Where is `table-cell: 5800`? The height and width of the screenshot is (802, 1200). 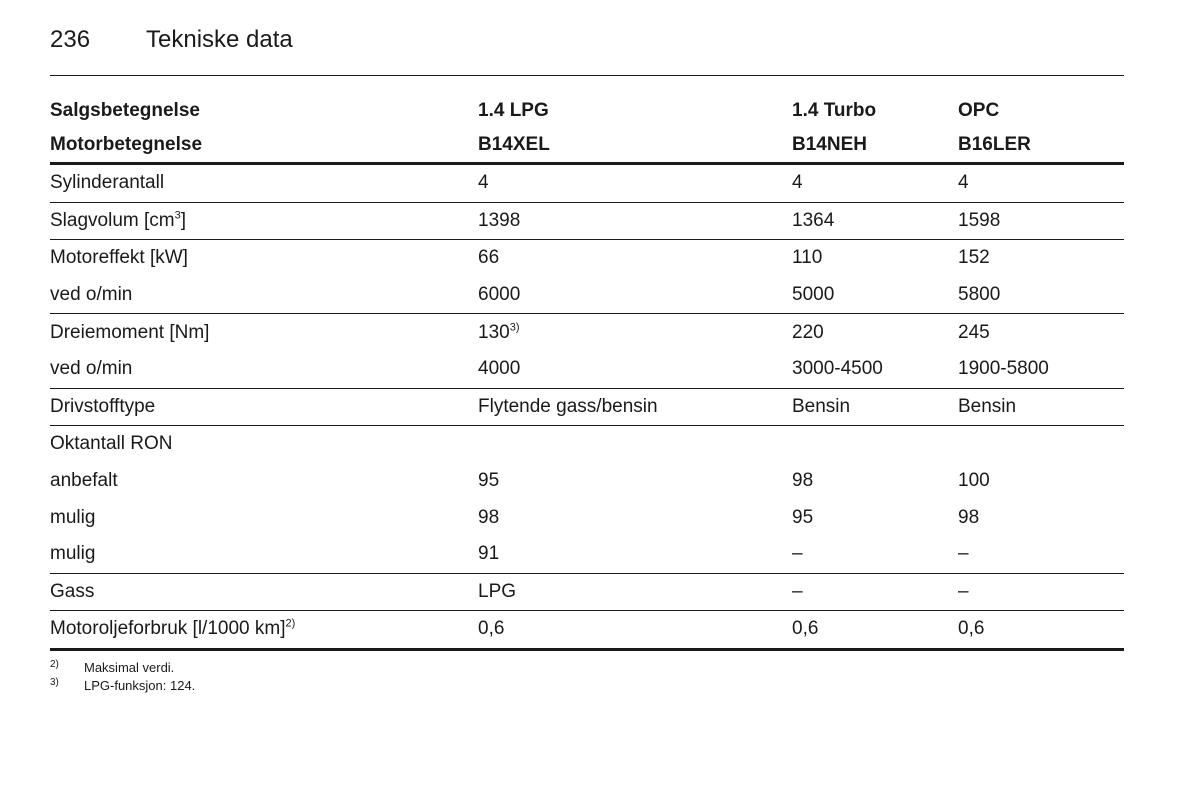
table-cell: 5800 is located at coordinates (979, 295).